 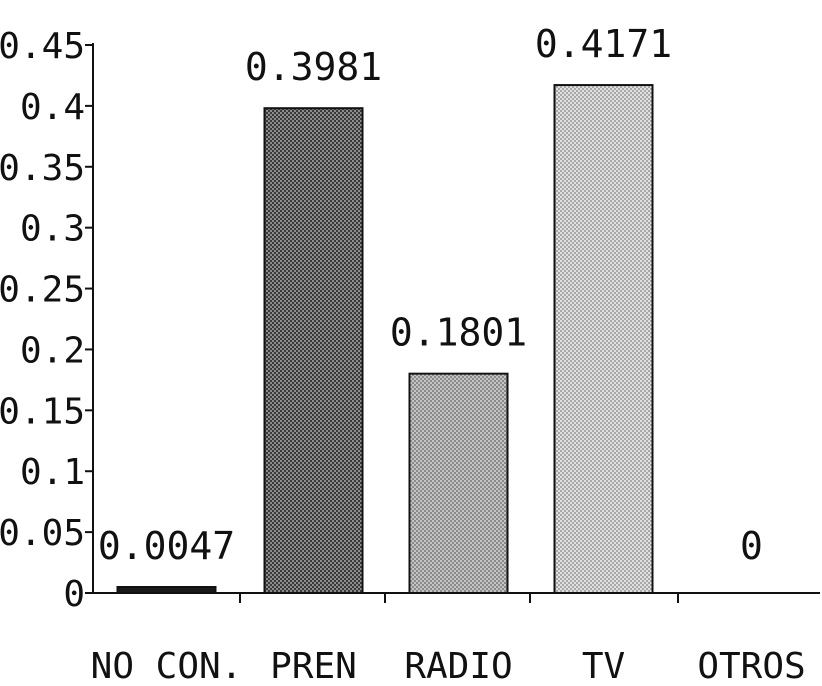 I want to click on data-label: 0.1801, so click(x=458, y=333).